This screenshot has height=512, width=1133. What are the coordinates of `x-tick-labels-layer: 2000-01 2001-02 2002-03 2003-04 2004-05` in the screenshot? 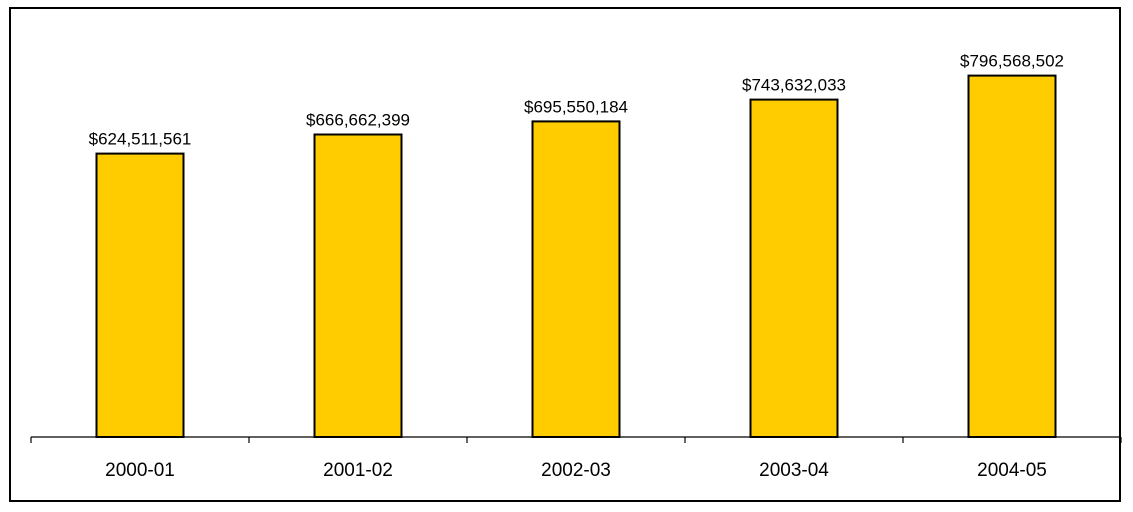 It's located at (576, 470).